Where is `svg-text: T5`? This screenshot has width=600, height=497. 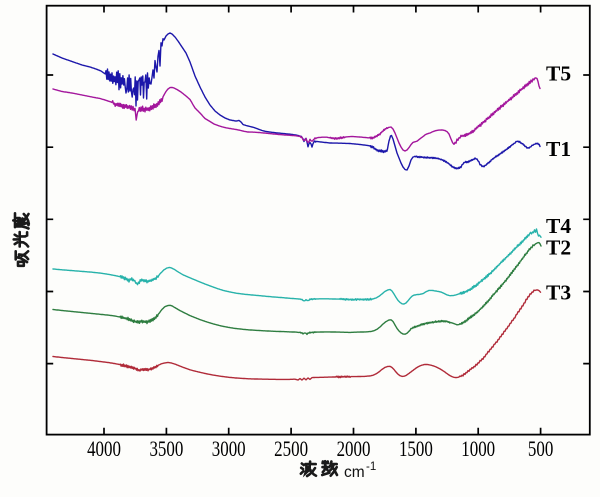
svg-text: T5 is located at coordinates (558, 74).